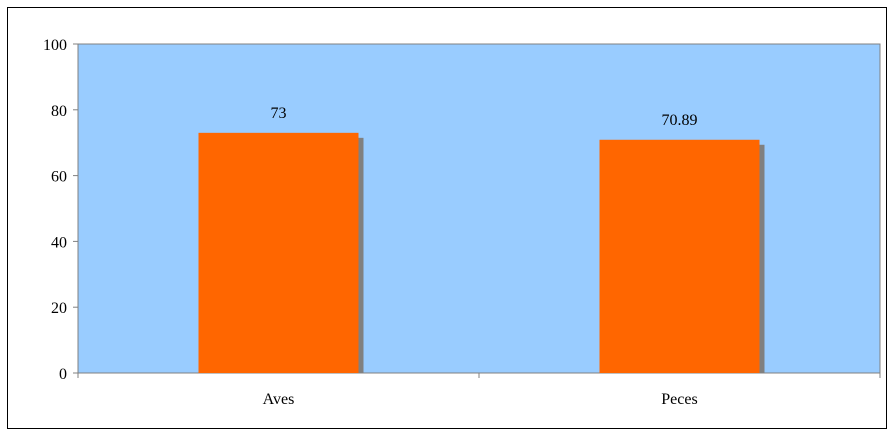 The width and height of the screenshot is (888, 435). What do you see at coordinates (680, 120) in the screenshot?
I see `data-label: 70.89` at bounding box center [680, 120].